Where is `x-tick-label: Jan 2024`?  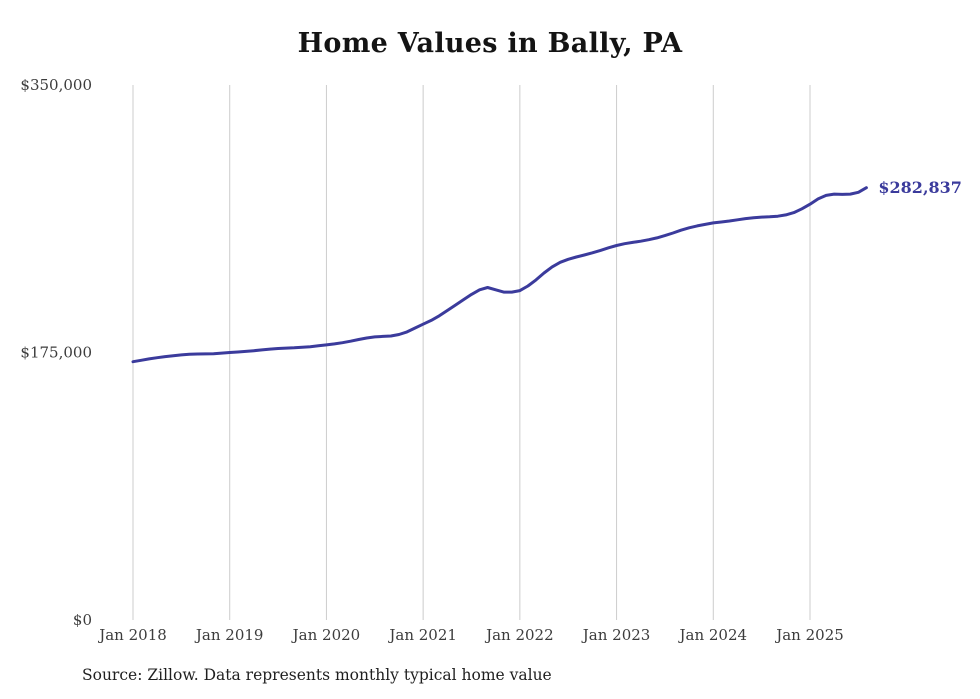
x-tick-label: Jan 2024 is located at coordinates (713, 635).